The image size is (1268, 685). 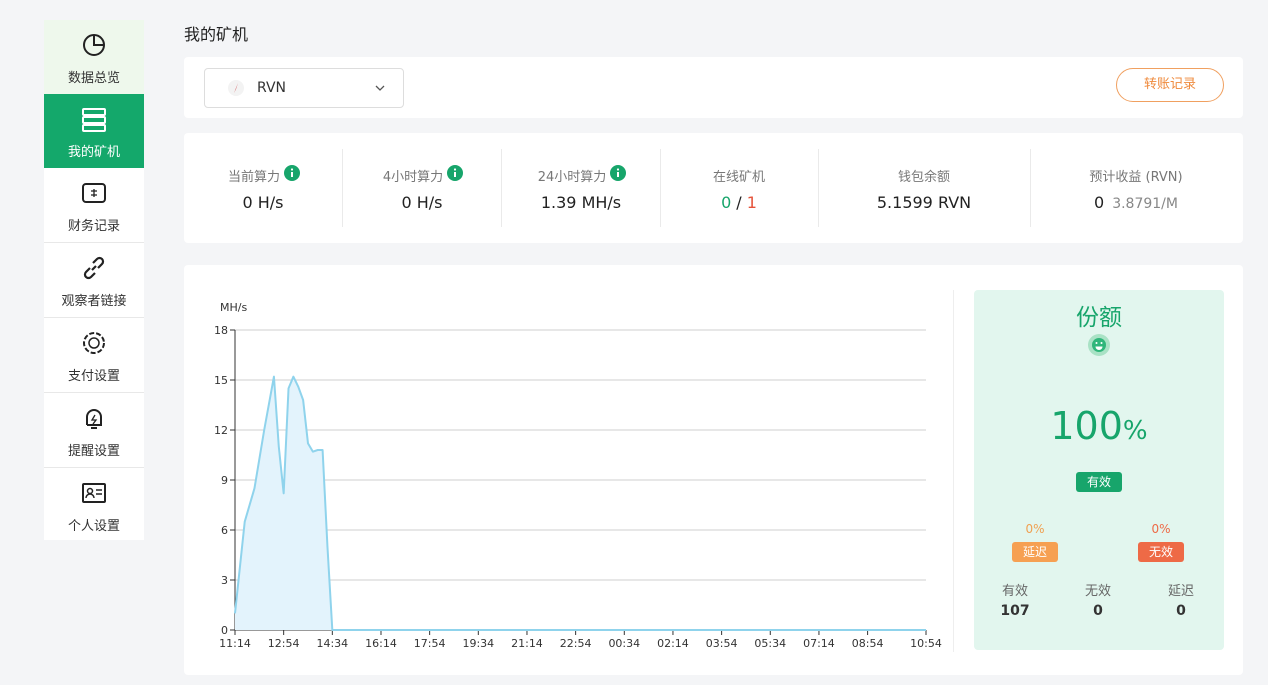 What do you see at coordinates (93, 152) in the screenshot?
I see `nav-label: 我的矿机` at bounding box center [93, 152].